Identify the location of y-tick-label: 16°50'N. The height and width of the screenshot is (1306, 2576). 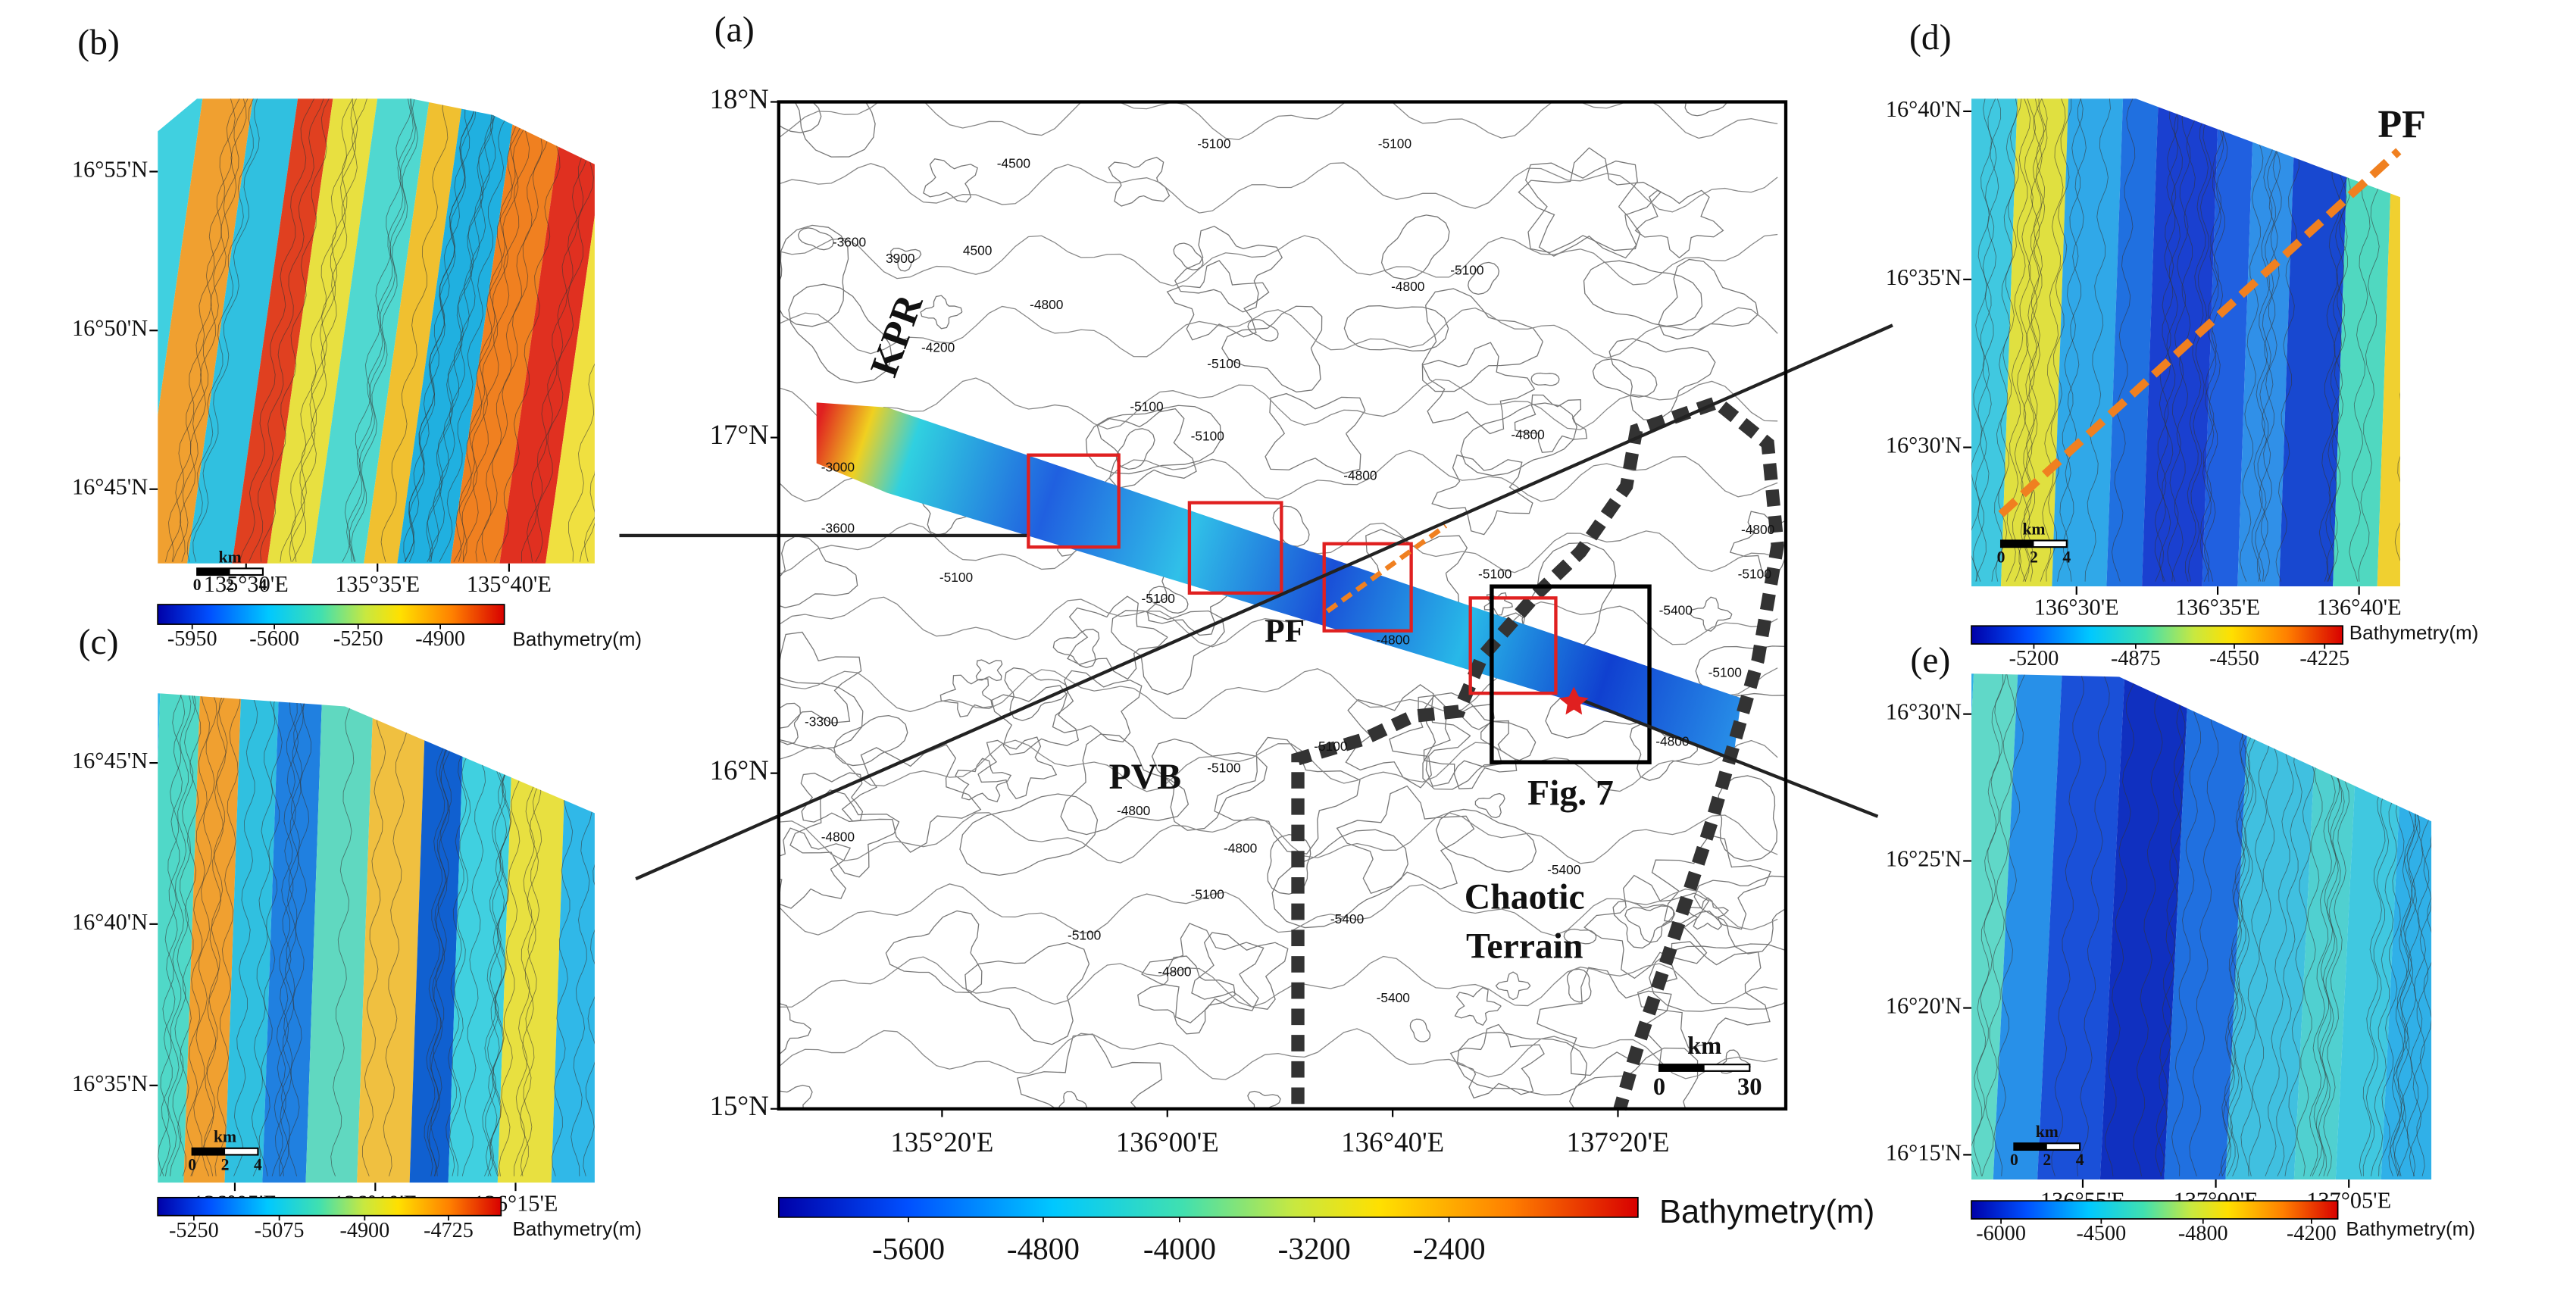
(110, 328).